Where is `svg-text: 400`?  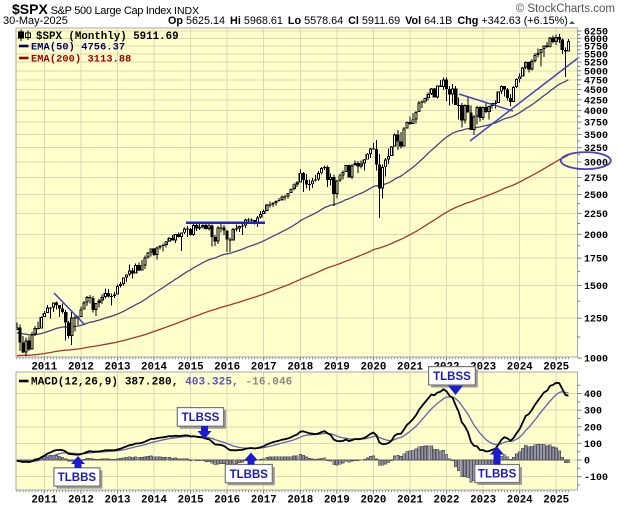
svg-text: 400 is located at coordinates (593, 395).